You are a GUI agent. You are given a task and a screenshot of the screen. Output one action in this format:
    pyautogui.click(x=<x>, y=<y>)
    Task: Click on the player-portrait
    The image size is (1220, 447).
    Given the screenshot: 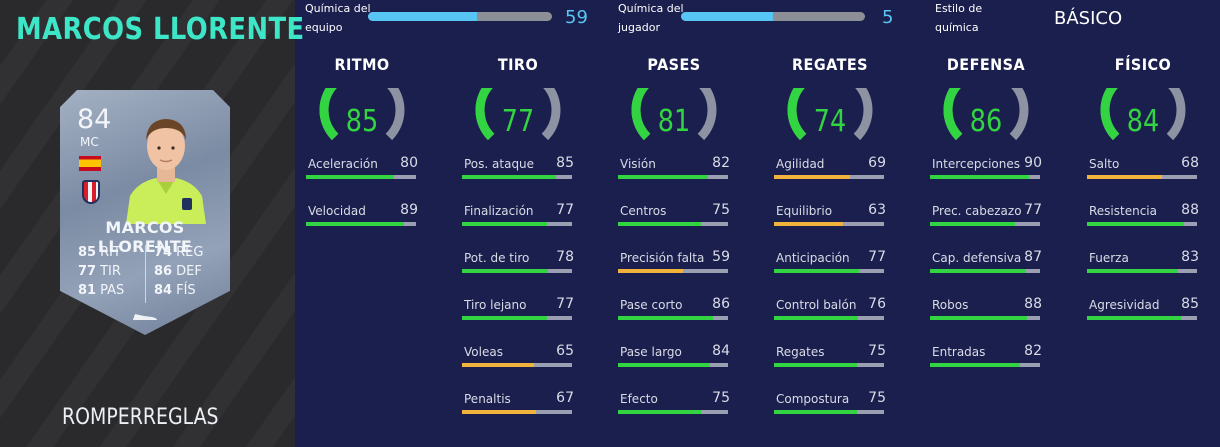 What is the action you would take?
    pyautogui.click(x=166, y=171)
    